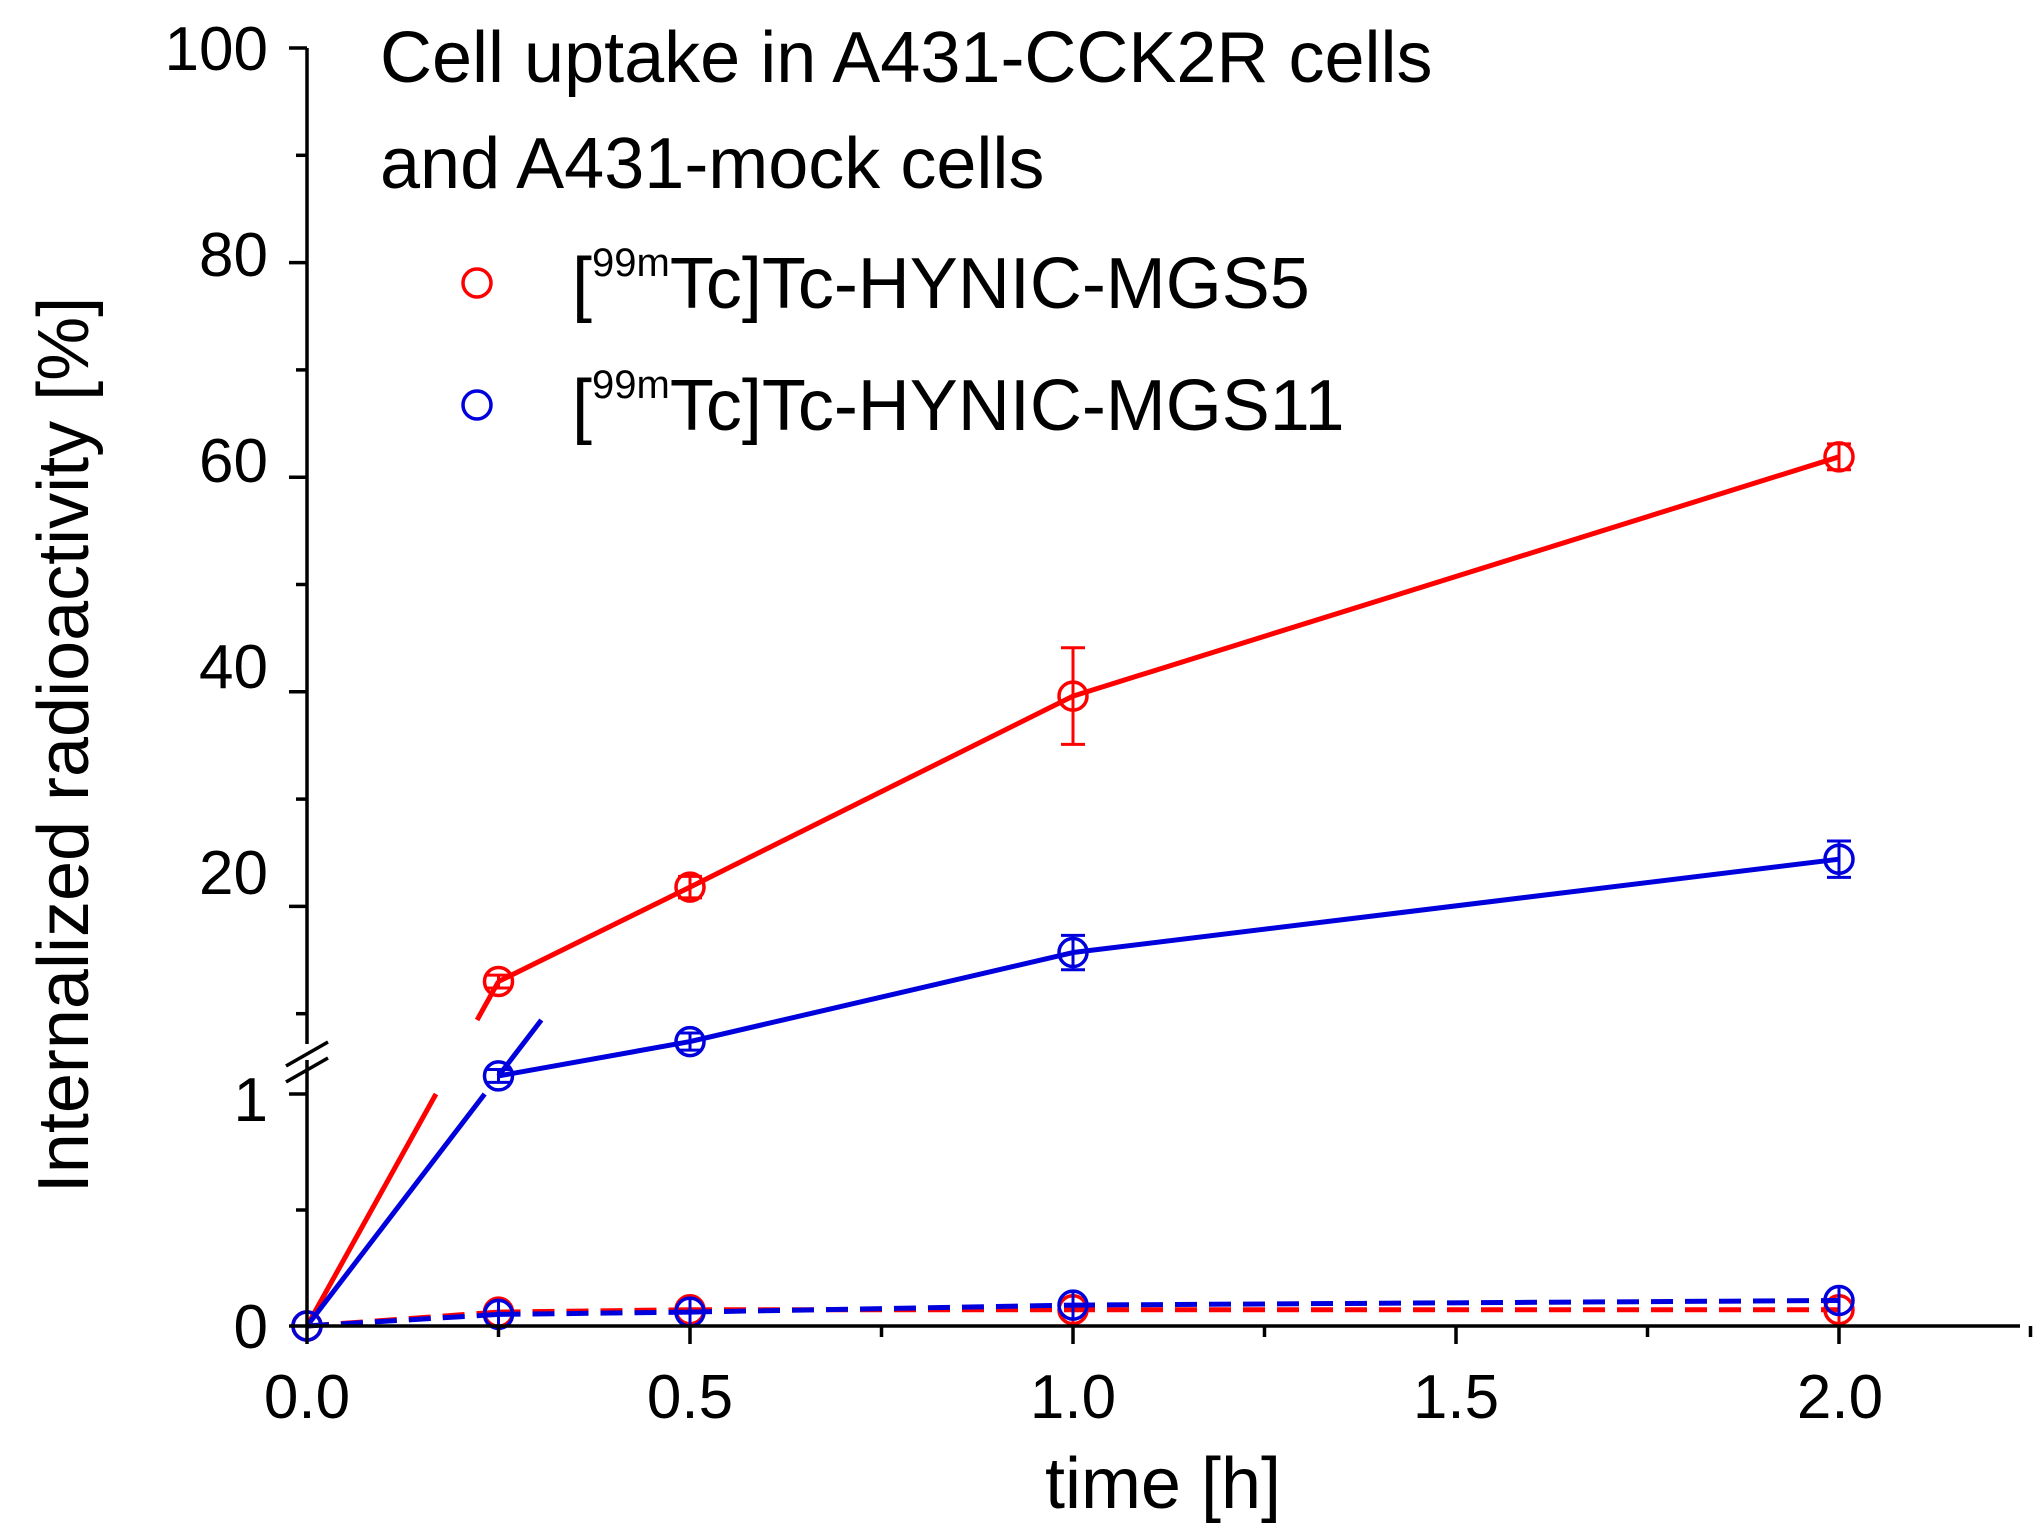  I want to click on legend-label-mgs5: [99mTc]Tc-HYNIC-MGS5, so click(941, 282).